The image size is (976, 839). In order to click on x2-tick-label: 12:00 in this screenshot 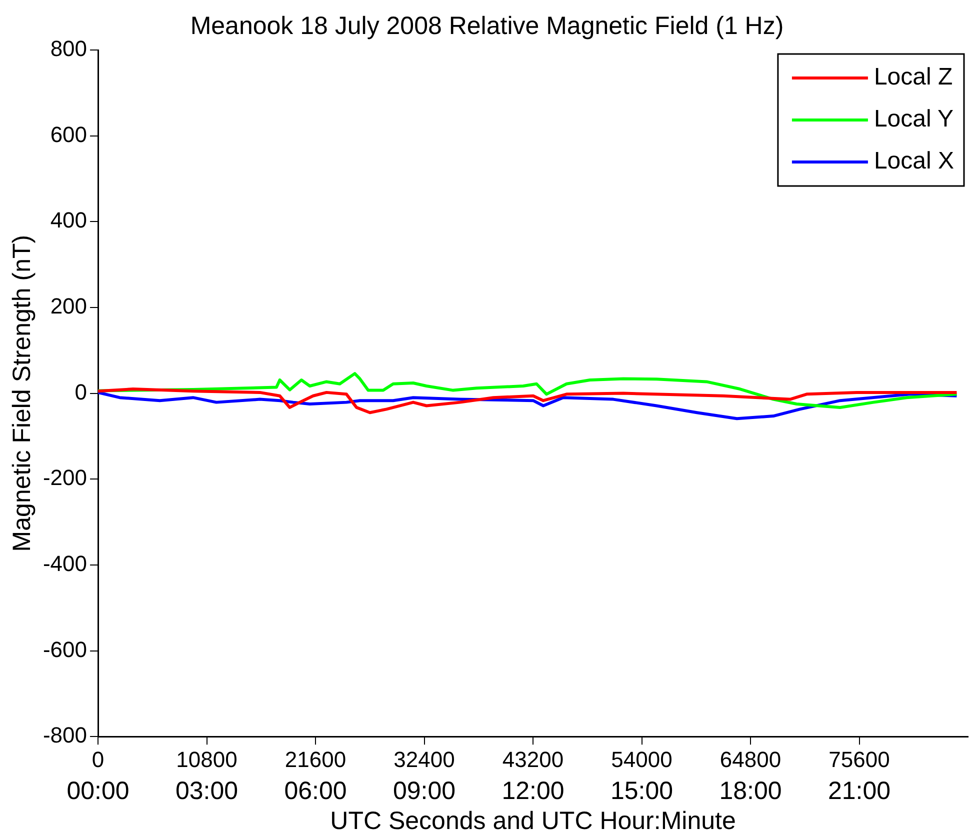, I will do `click(533, 790)`.